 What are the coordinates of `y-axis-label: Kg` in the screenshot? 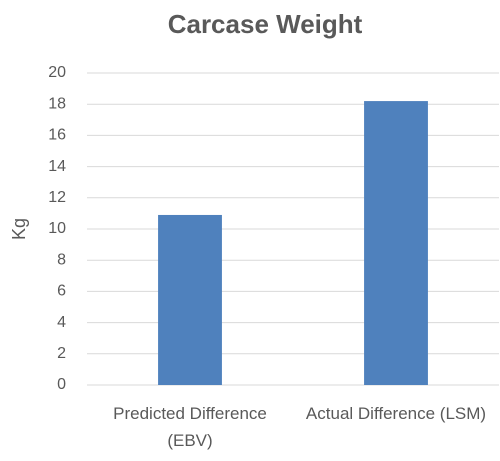 It's located at (19, 229).